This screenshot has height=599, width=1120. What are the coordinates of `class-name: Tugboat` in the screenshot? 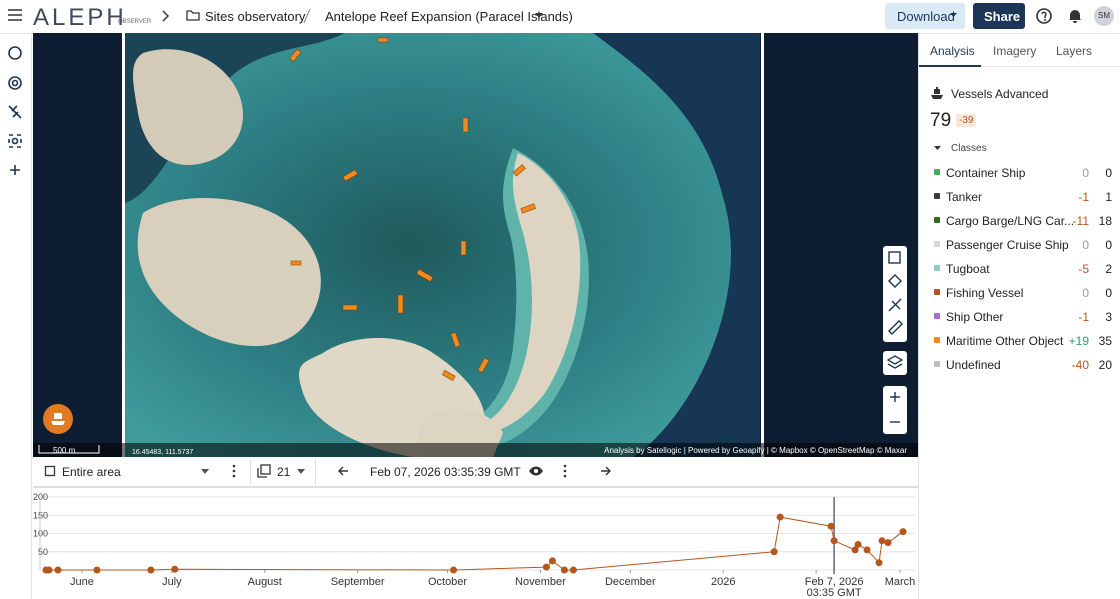 It's located at (968, 269).